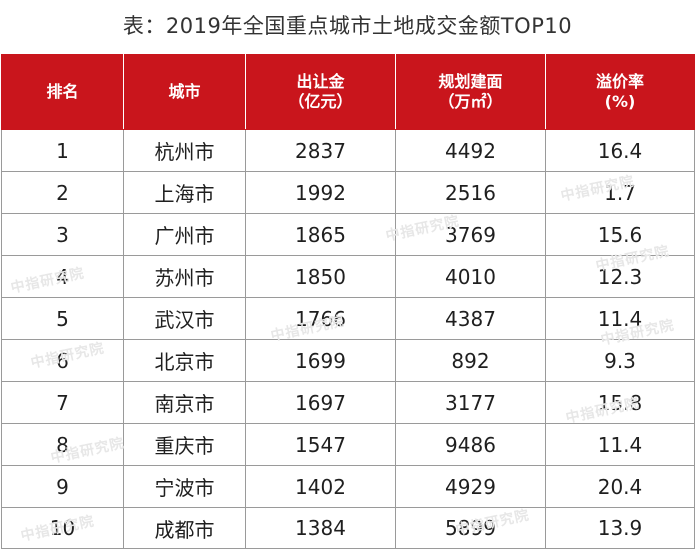  Describe the element at coordinates (320, 444) in the screenshot. I see `cell-amount: 1547` at that location.